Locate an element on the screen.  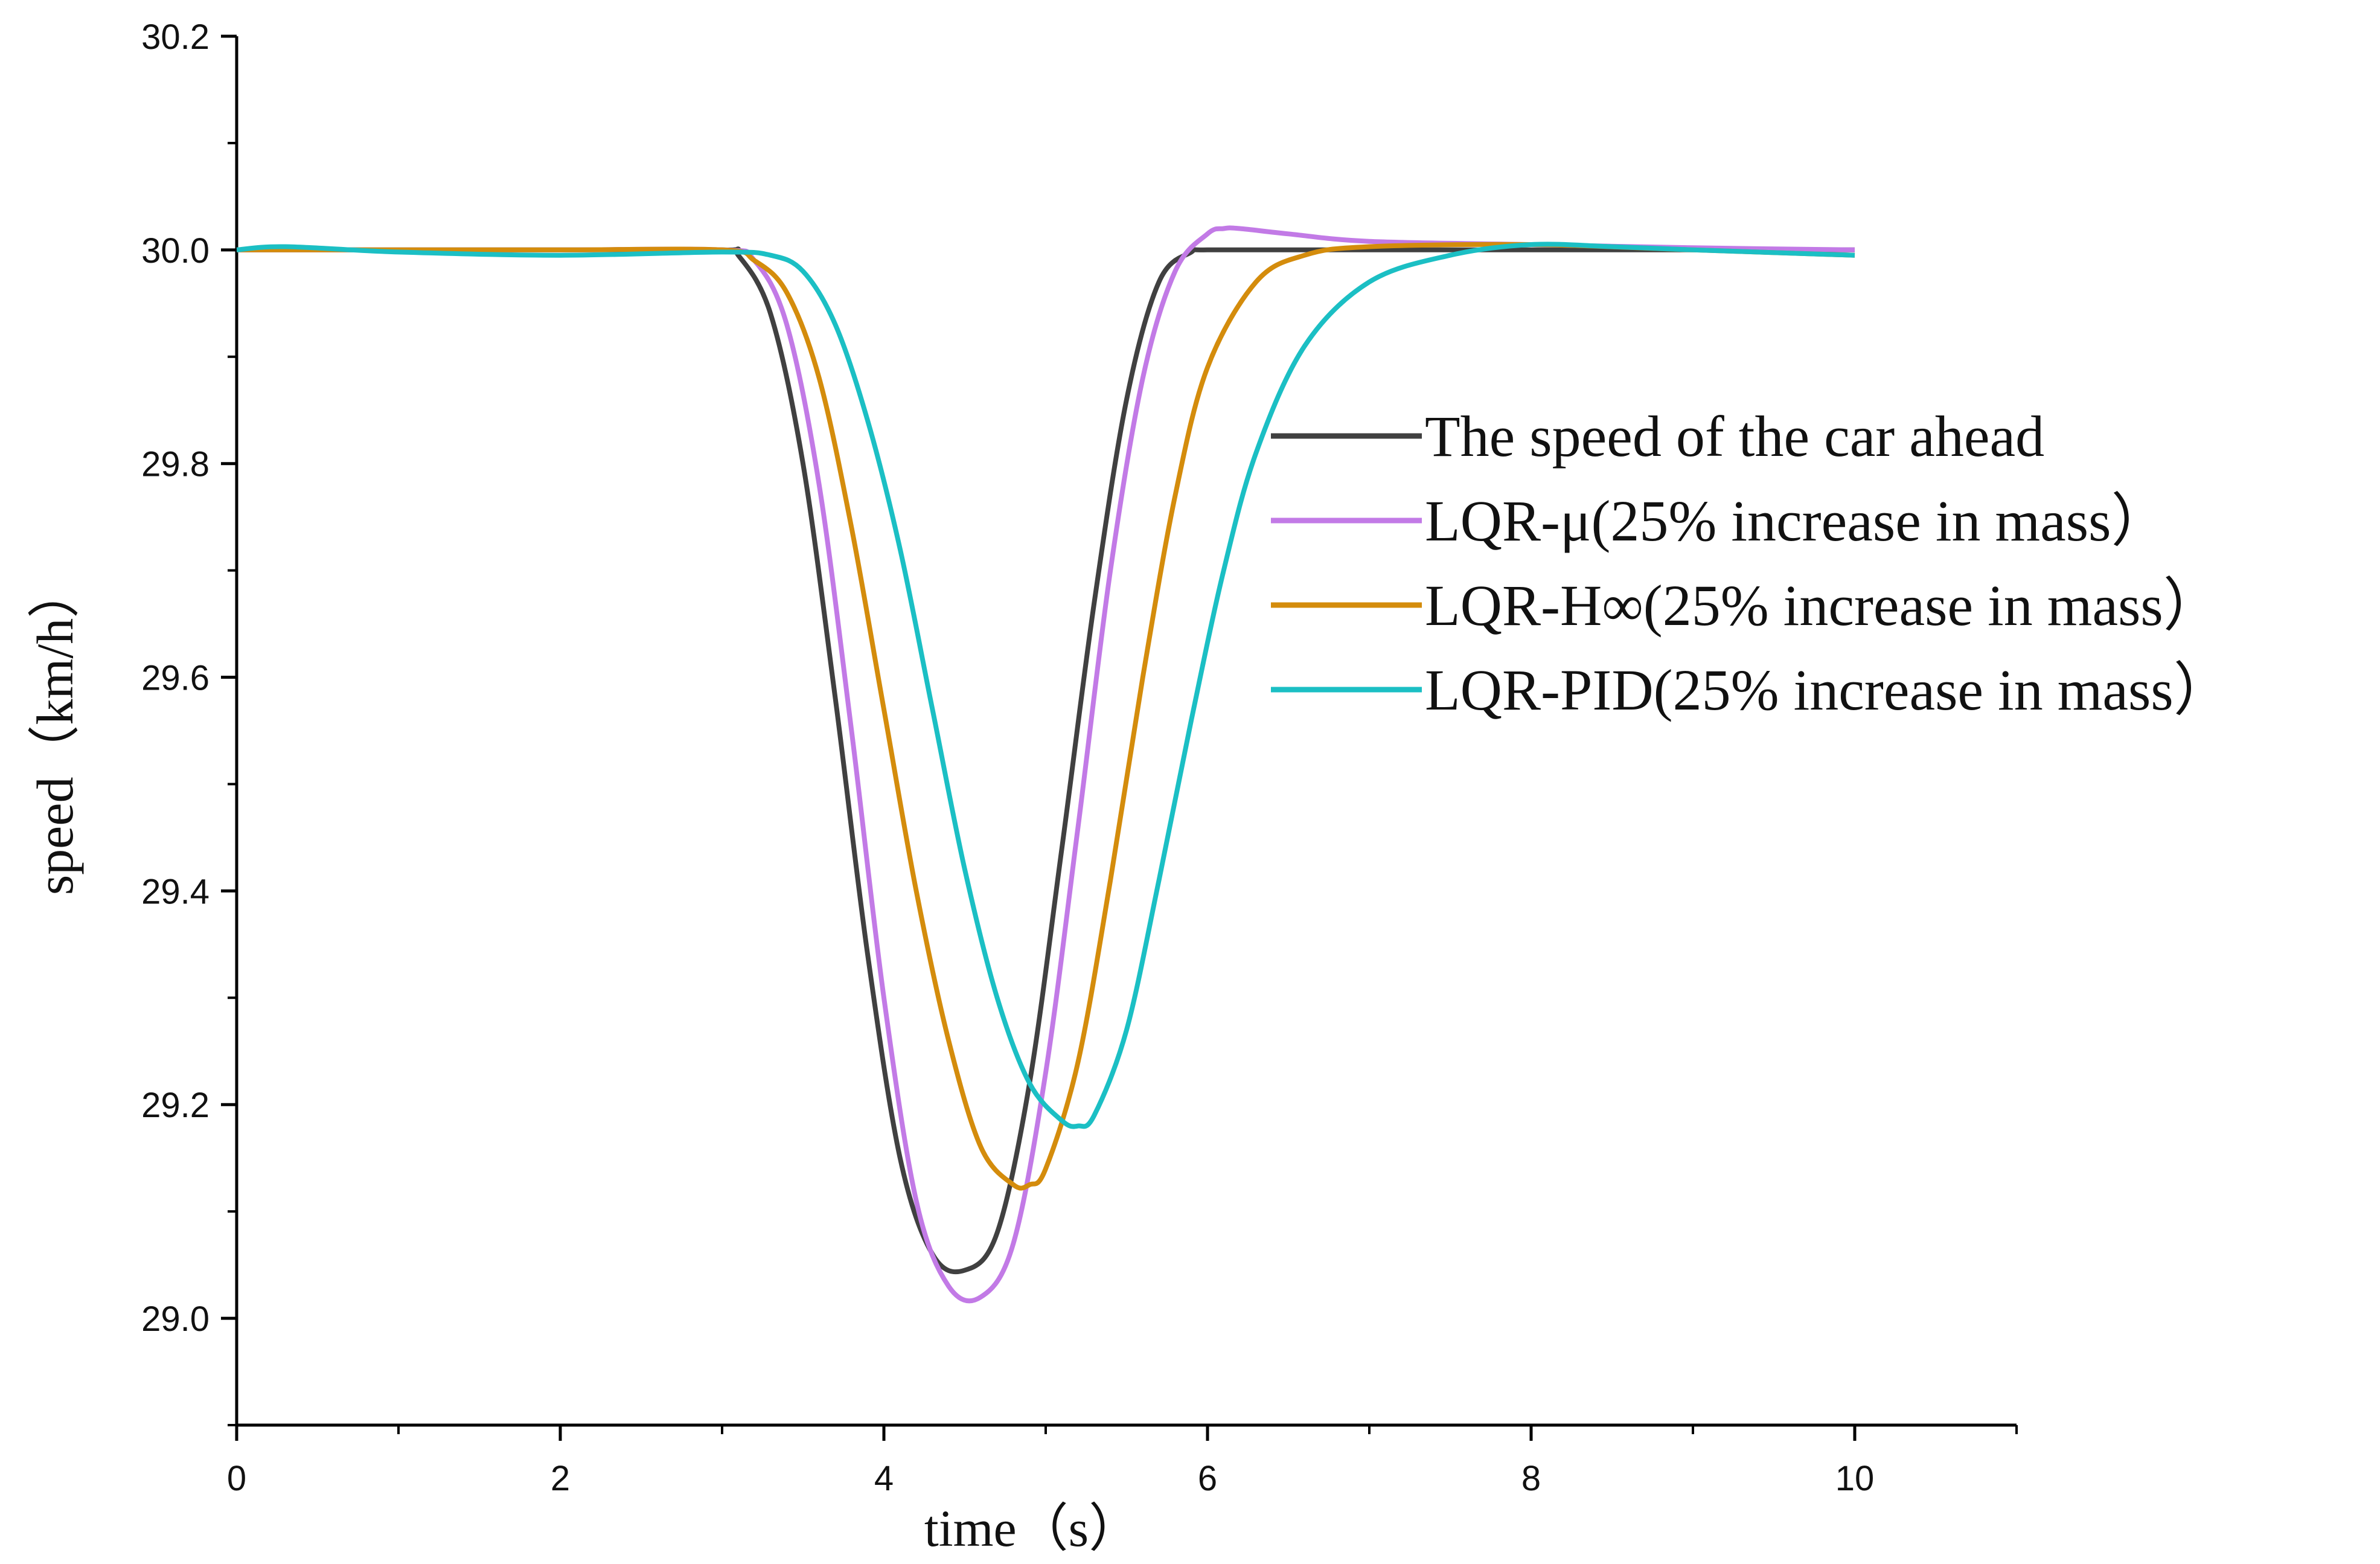
x-tick-label: 10 is located at coordinates (1855, 1478).